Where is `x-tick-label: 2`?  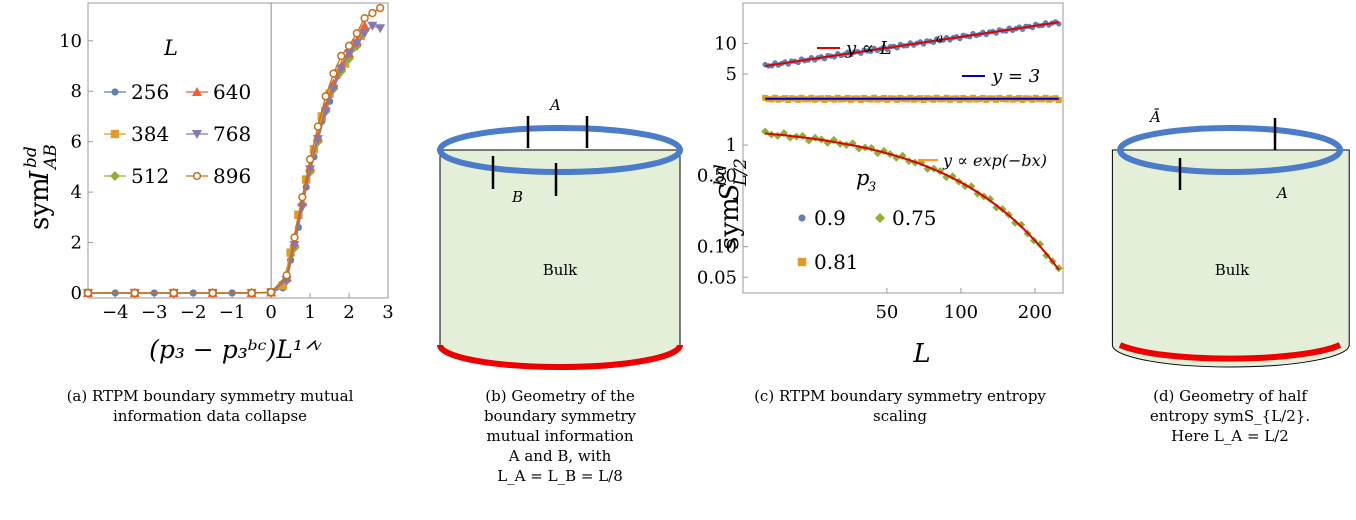 x-tick-label: 2 is located at coordinates (348, 312).